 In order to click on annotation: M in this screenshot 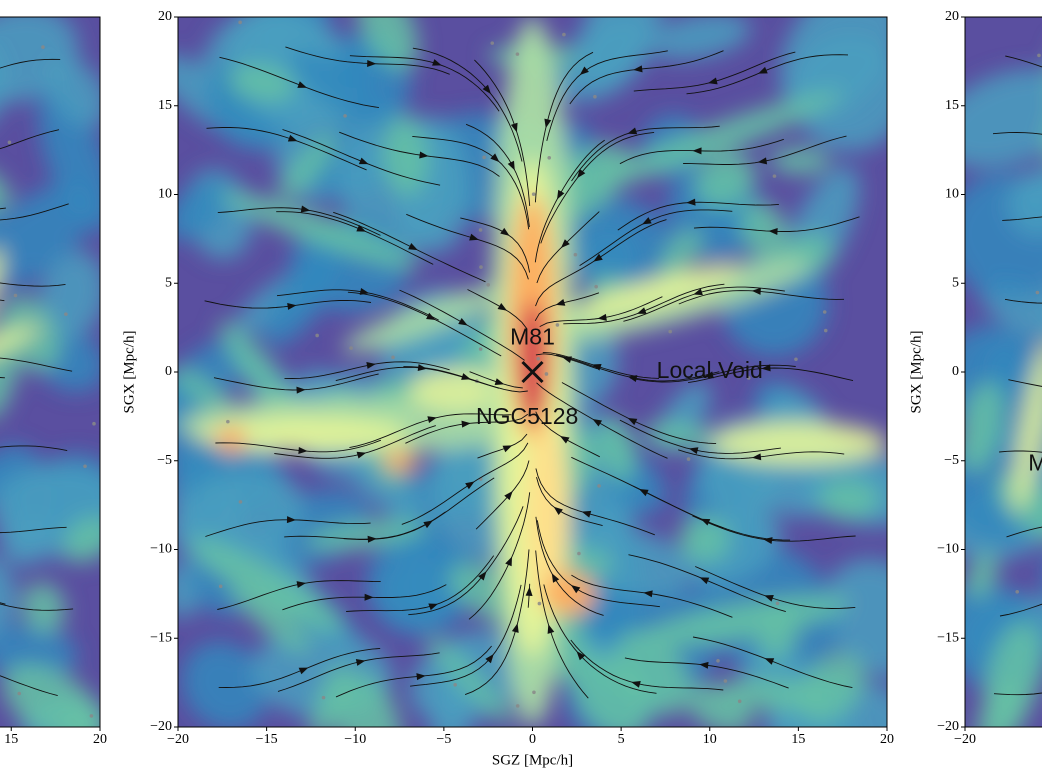, I will do `click(1035, 462)`.